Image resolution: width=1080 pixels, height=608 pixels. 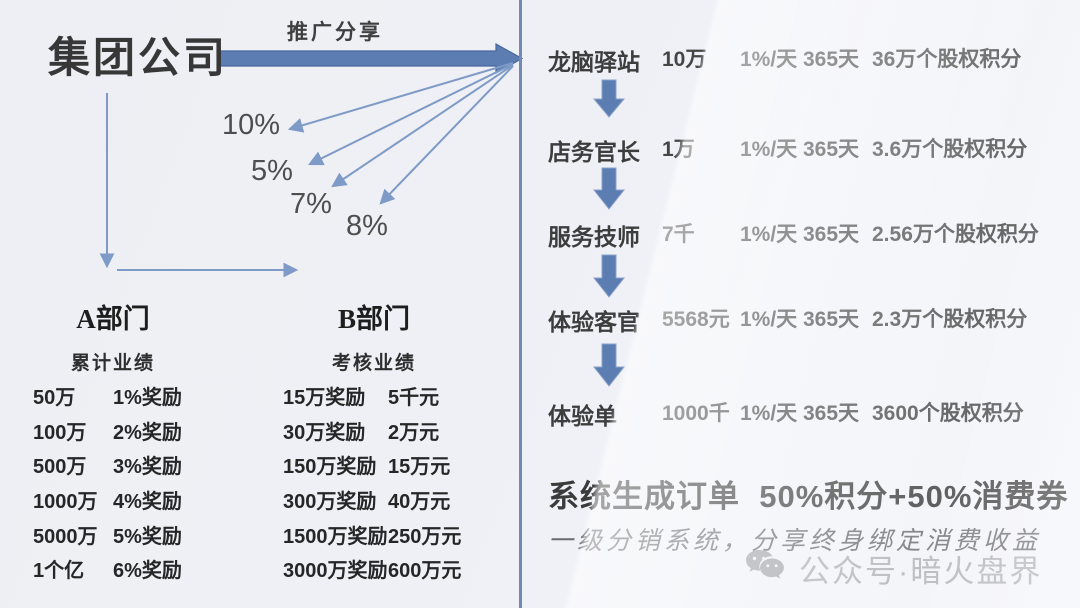 What do you see at coordinates (446, 135) in the screenshot?
I see `fan-arrow-8pct` at bounding box center [446, 135].